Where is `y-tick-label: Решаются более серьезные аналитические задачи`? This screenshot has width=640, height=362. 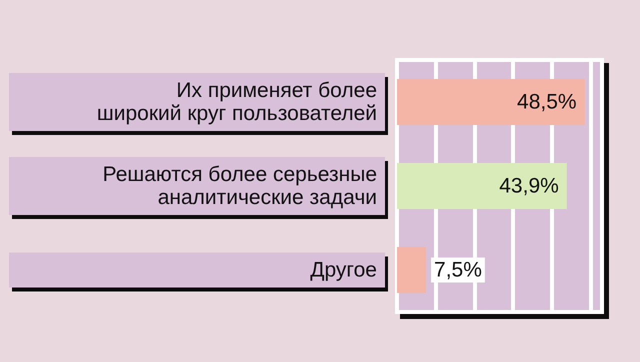 y-tick-label: Решаются более серьезные аналитические задачи is located at coordinates (239, 186).